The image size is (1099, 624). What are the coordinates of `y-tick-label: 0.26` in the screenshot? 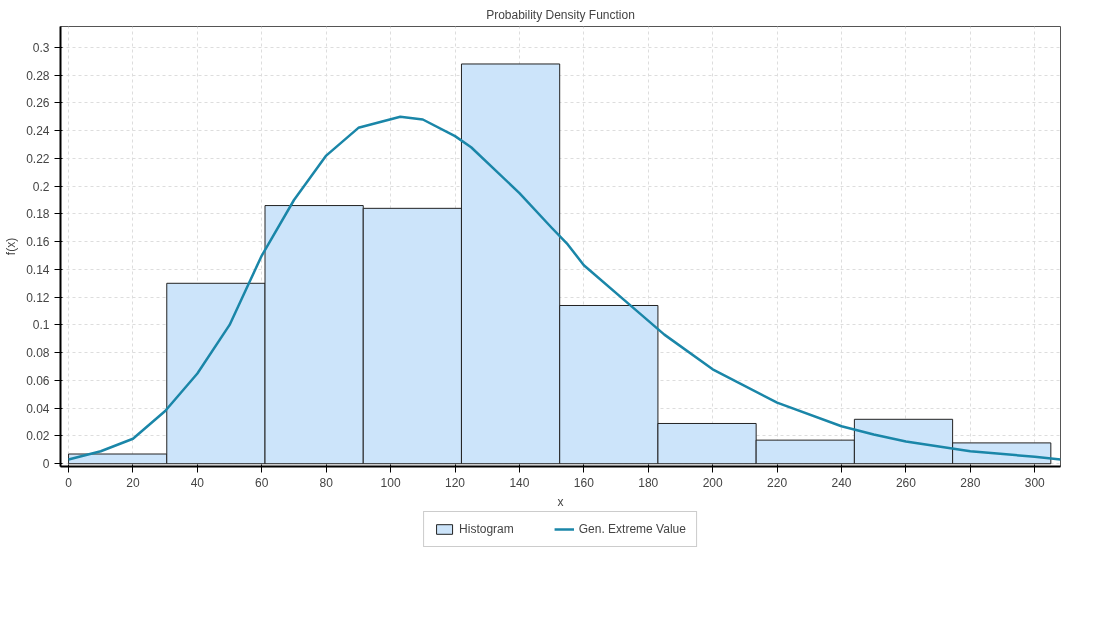 It's located at (38, 103).